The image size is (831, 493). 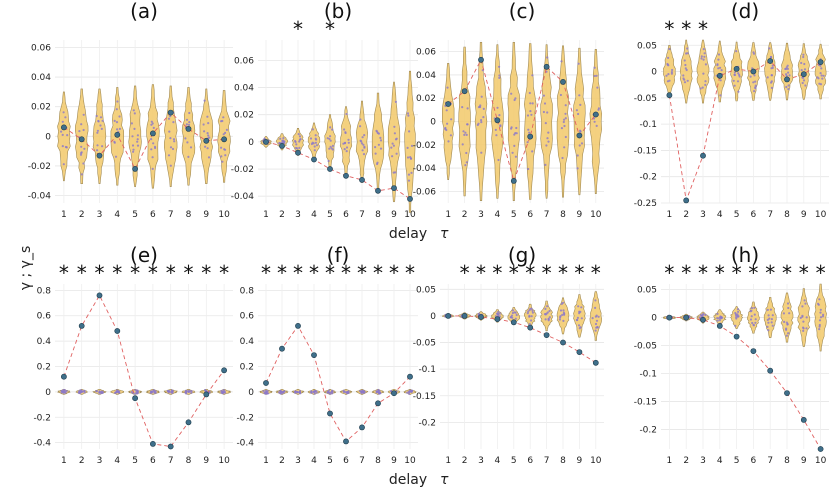 What do you see at coordinates (426, 76) in the screenshot?
I see `y-tick-label: 0.04` at bounding box center [426, 76].